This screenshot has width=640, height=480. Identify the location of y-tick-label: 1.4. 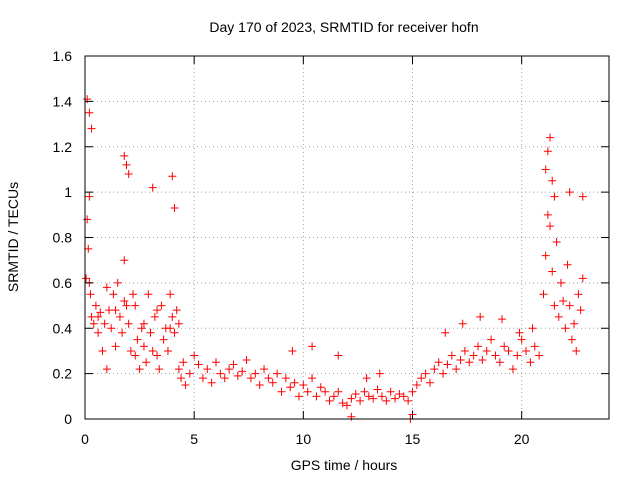
(63, 101).